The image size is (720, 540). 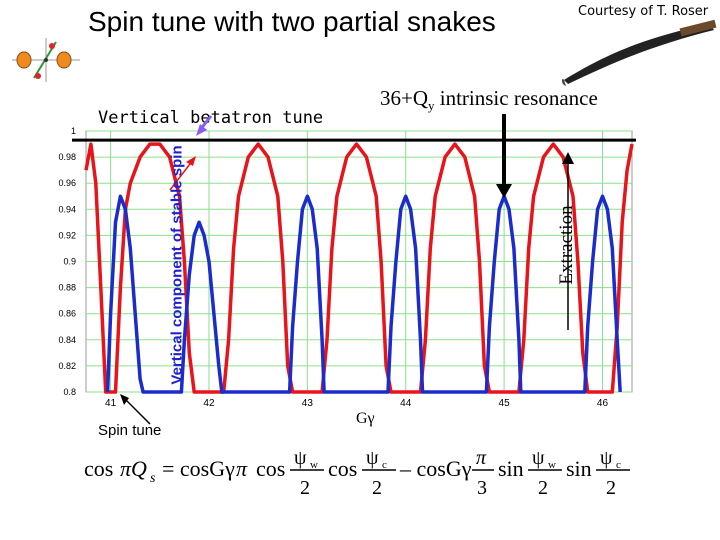 I want to click on formula-two-1: 2, so click(x=305, y=488).